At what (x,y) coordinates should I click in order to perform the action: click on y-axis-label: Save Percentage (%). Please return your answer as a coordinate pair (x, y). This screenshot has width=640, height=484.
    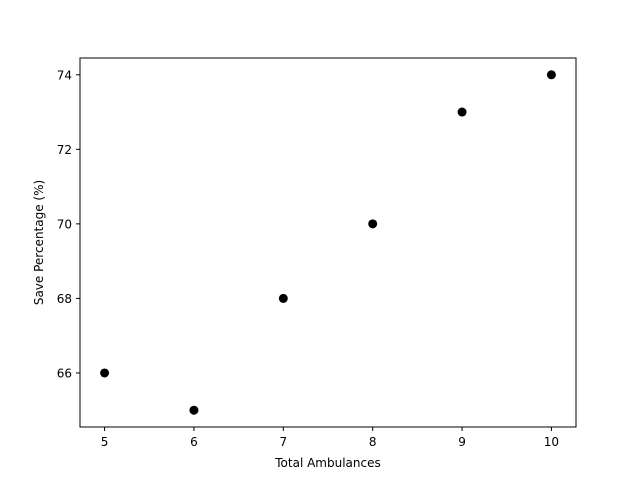
    Looking at the image, I should click on (39, 242).